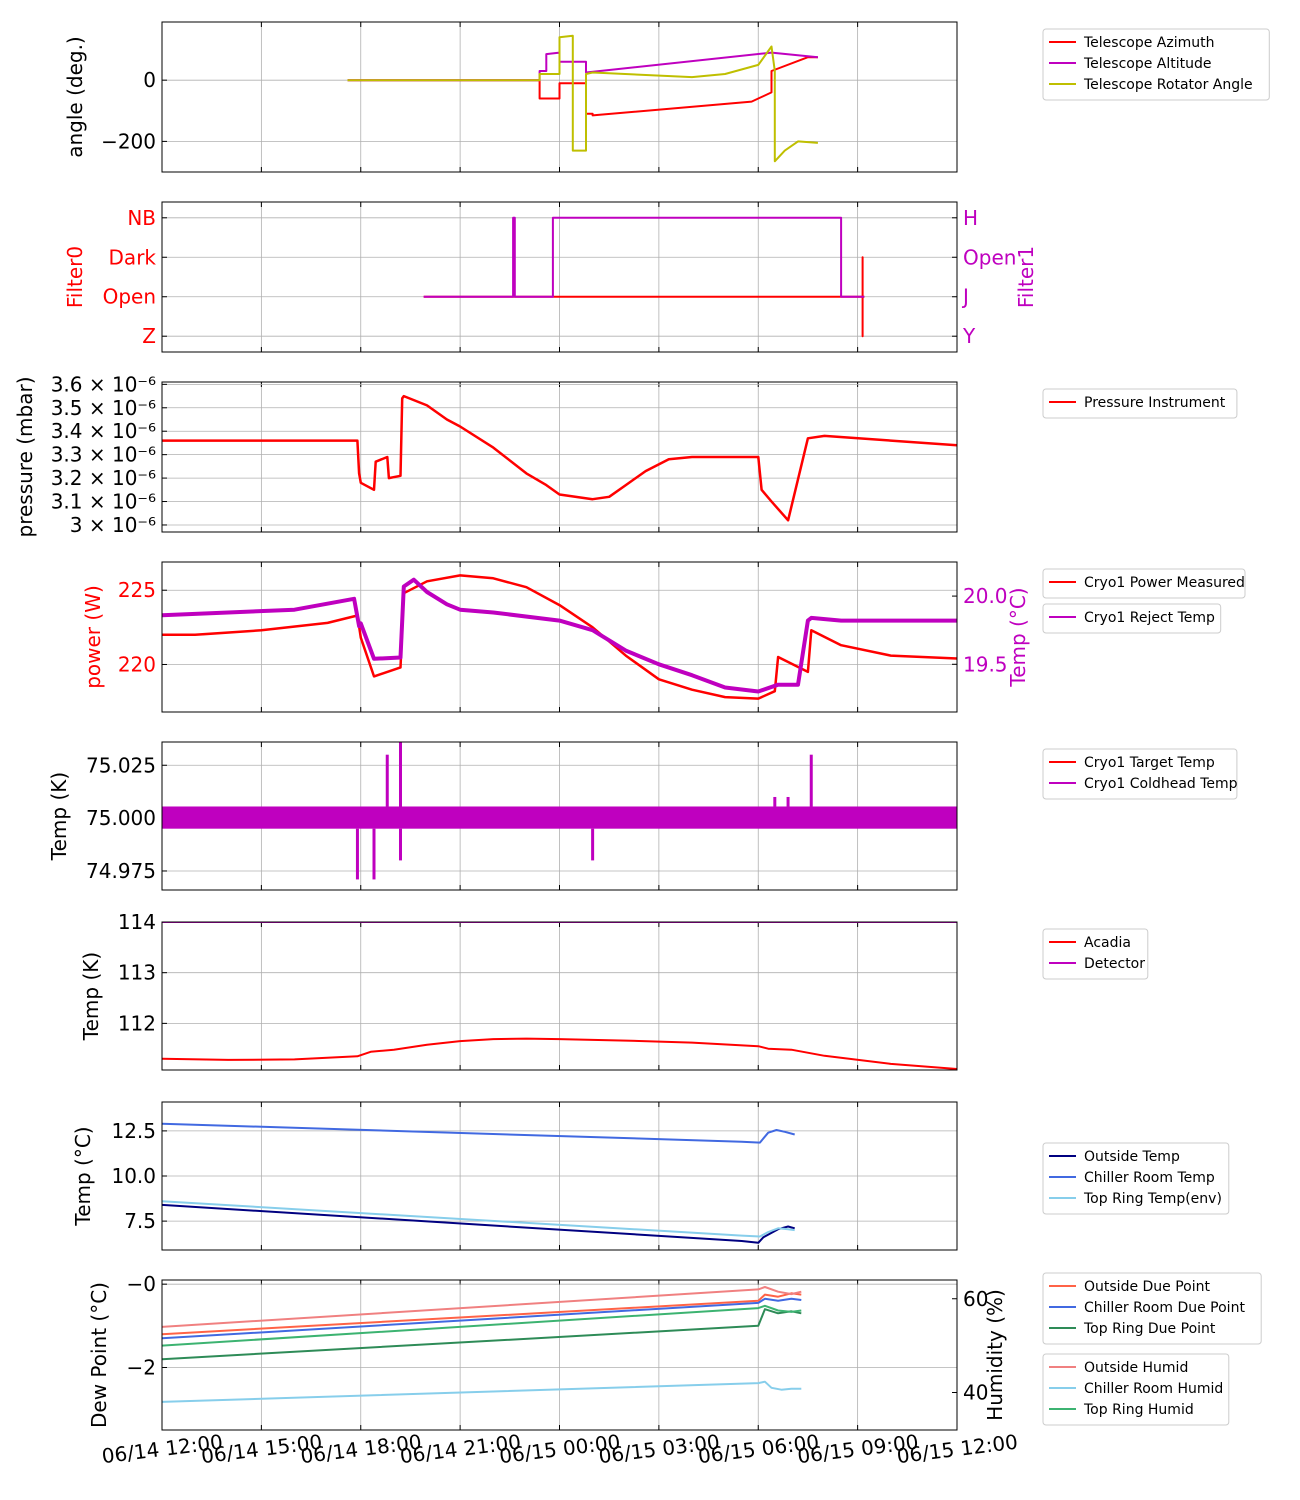  What do you see at coordinates (128, 141) in the screenshot?
I see `y-tick-label: −200` at bounding box center [128, 141].